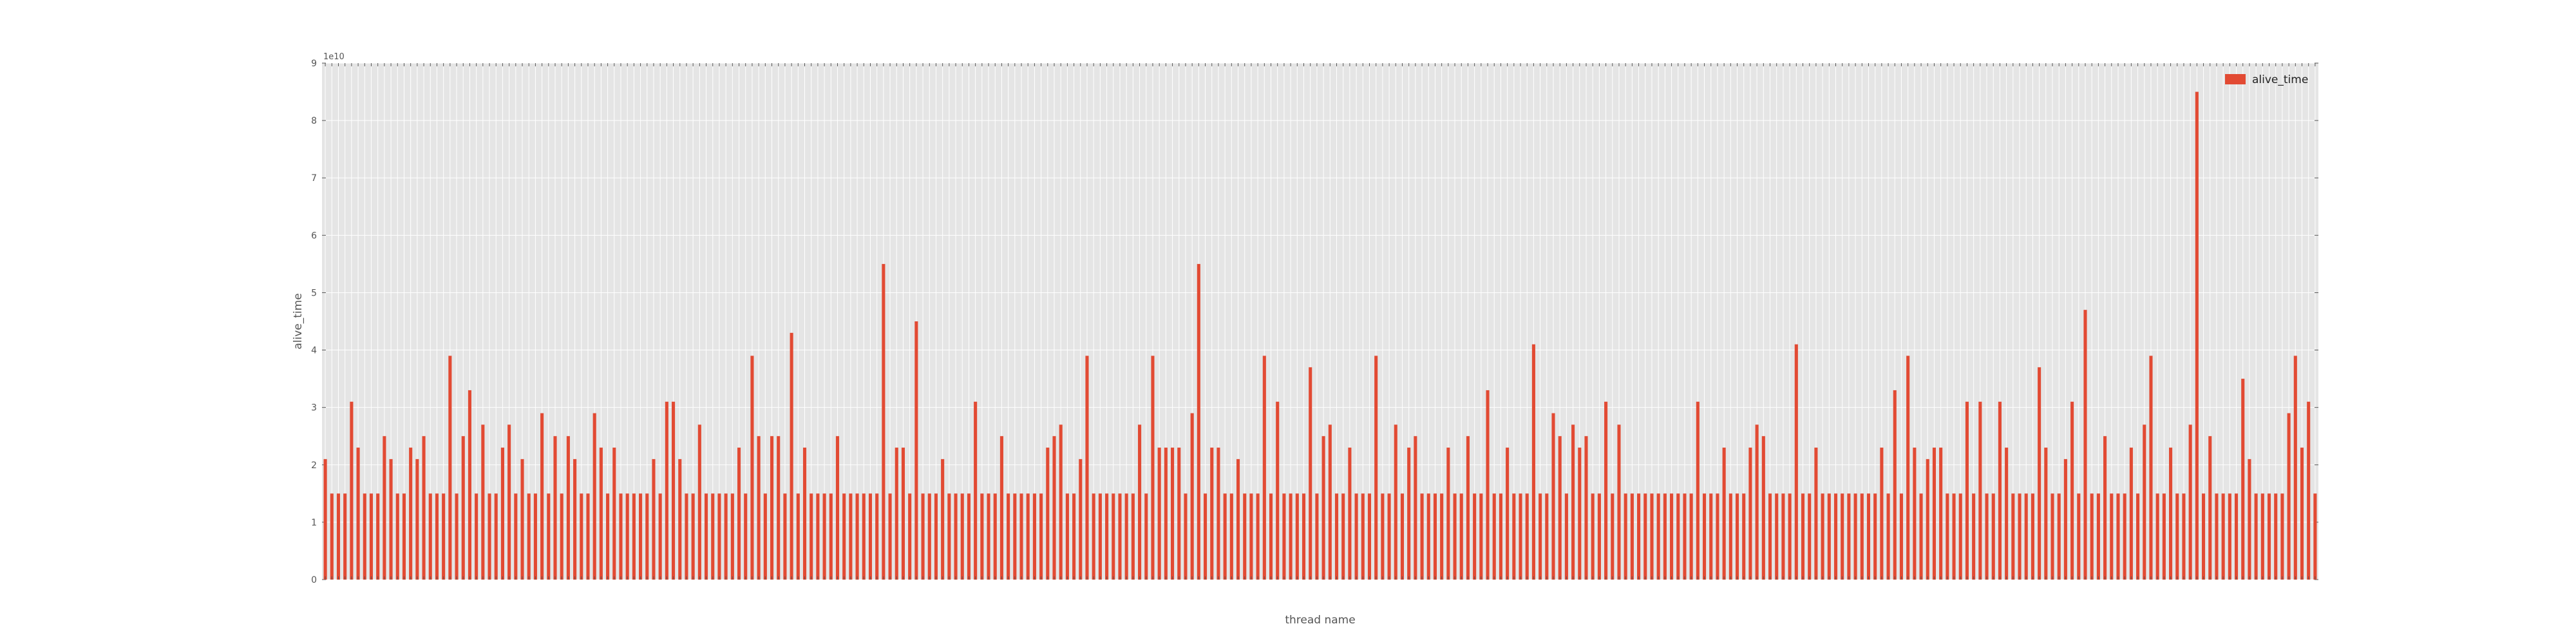 Image resolution: width=2576 pixels, height=644 pixels. What do you see at coordinates (314, 121) in the screenshot?
I see `y-tick-label: 8` at bounding box center [314, 121].